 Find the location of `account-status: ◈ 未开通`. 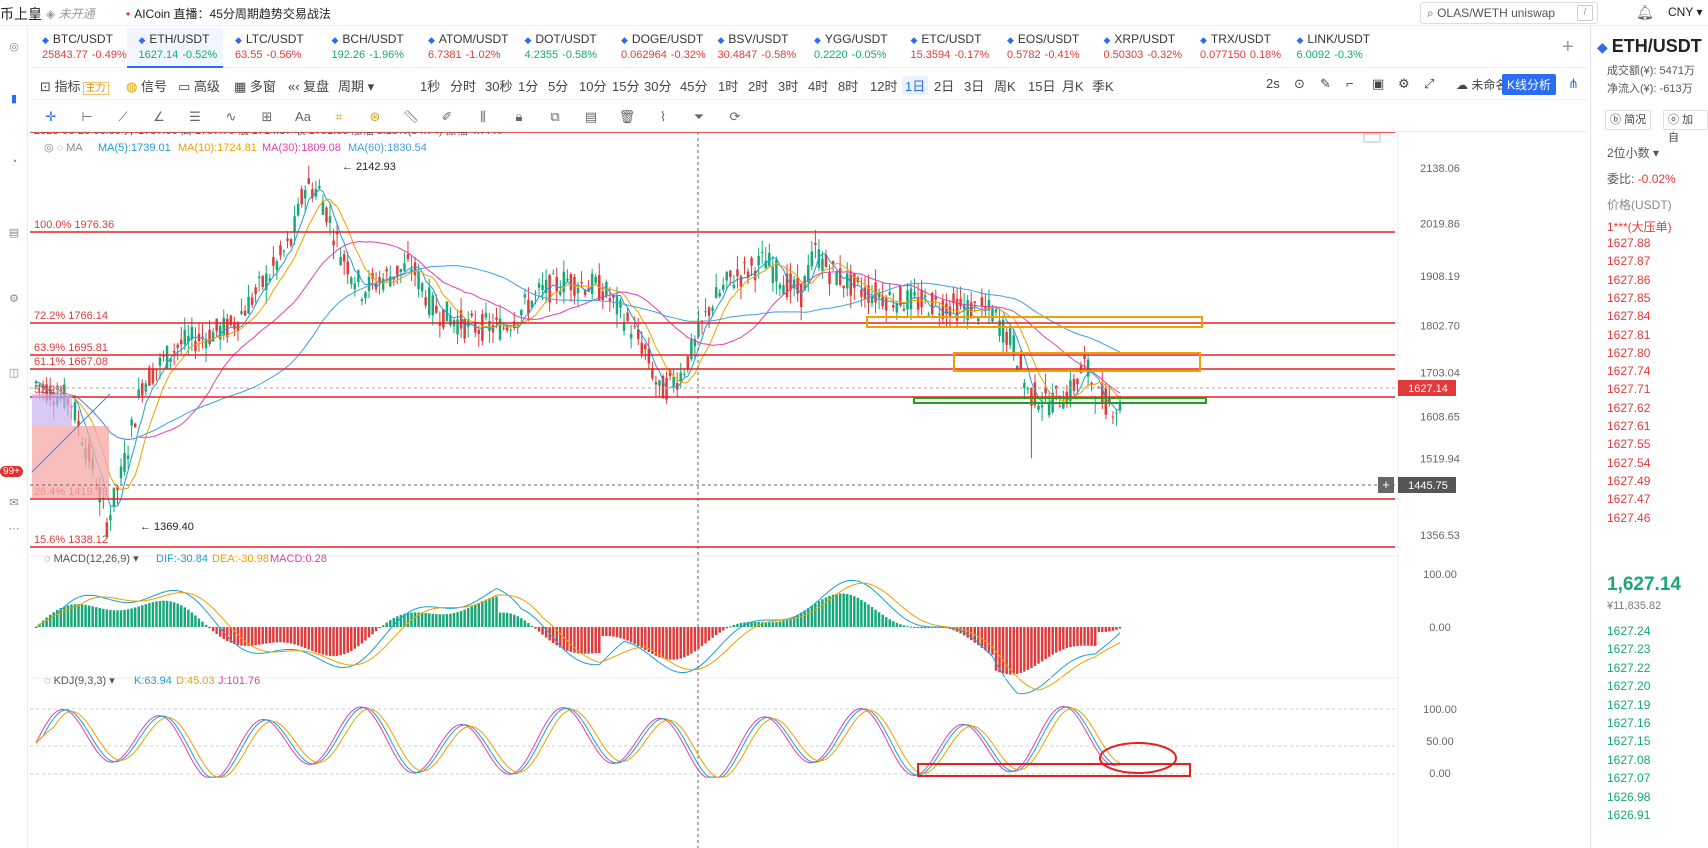

account-status: ◈ 未开通 is located at coordinates (70, 13).